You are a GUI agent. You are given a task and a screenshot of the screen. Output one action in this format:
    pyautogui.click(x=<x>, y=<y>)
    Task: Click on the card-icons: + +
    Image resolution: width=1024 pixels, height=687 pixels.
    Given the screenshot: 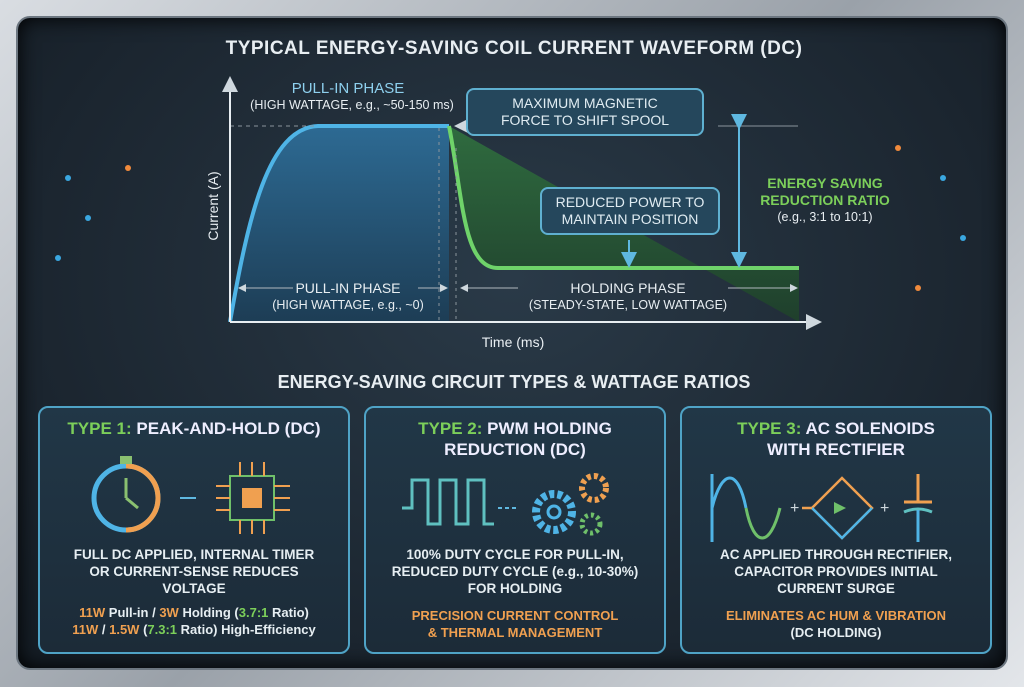 What is the action you would take?
    pyautogui.click(x=821, y=508)
    